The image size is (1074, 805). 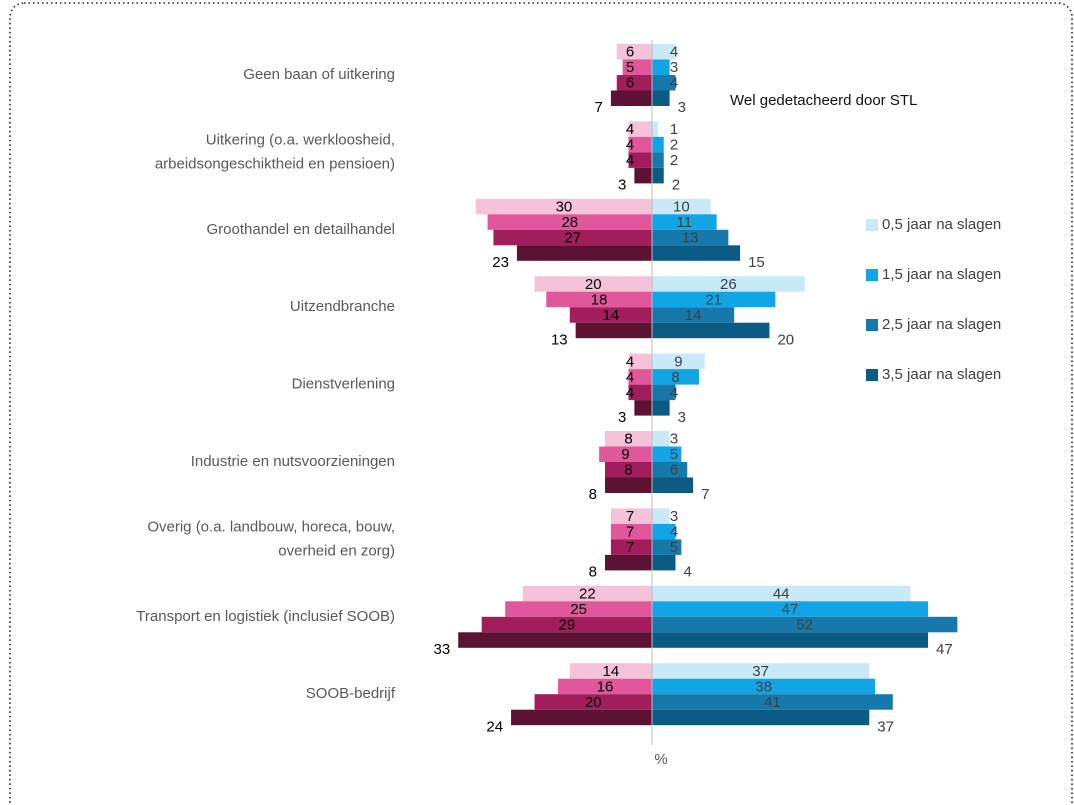 I want to click on legend-label: 1,5 jaar na slagen, so click(x=941, y=274).